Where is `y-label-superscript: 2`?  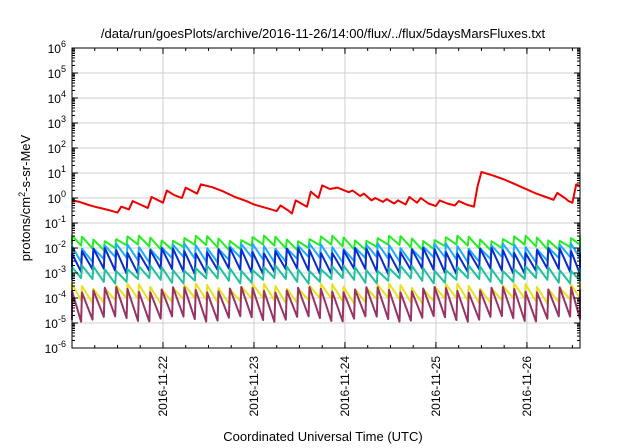 y-label-superscript: 2 is located at coordinates (22, 194).